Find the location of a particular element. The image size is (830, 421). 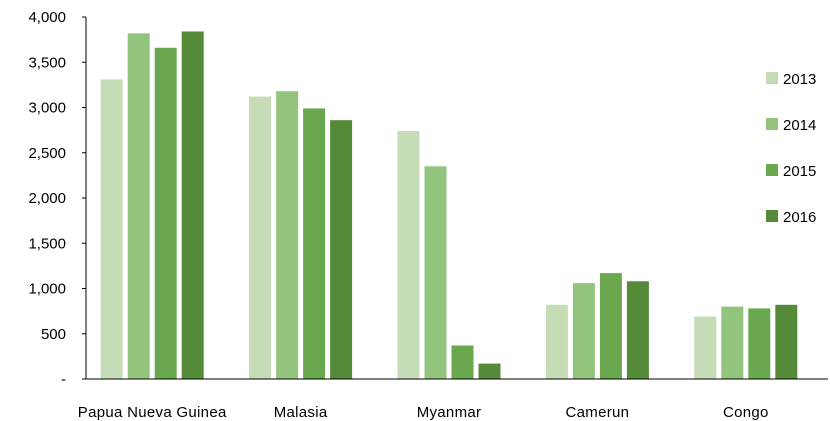

legend-label: 2016 is located at coordinates (799, 217).